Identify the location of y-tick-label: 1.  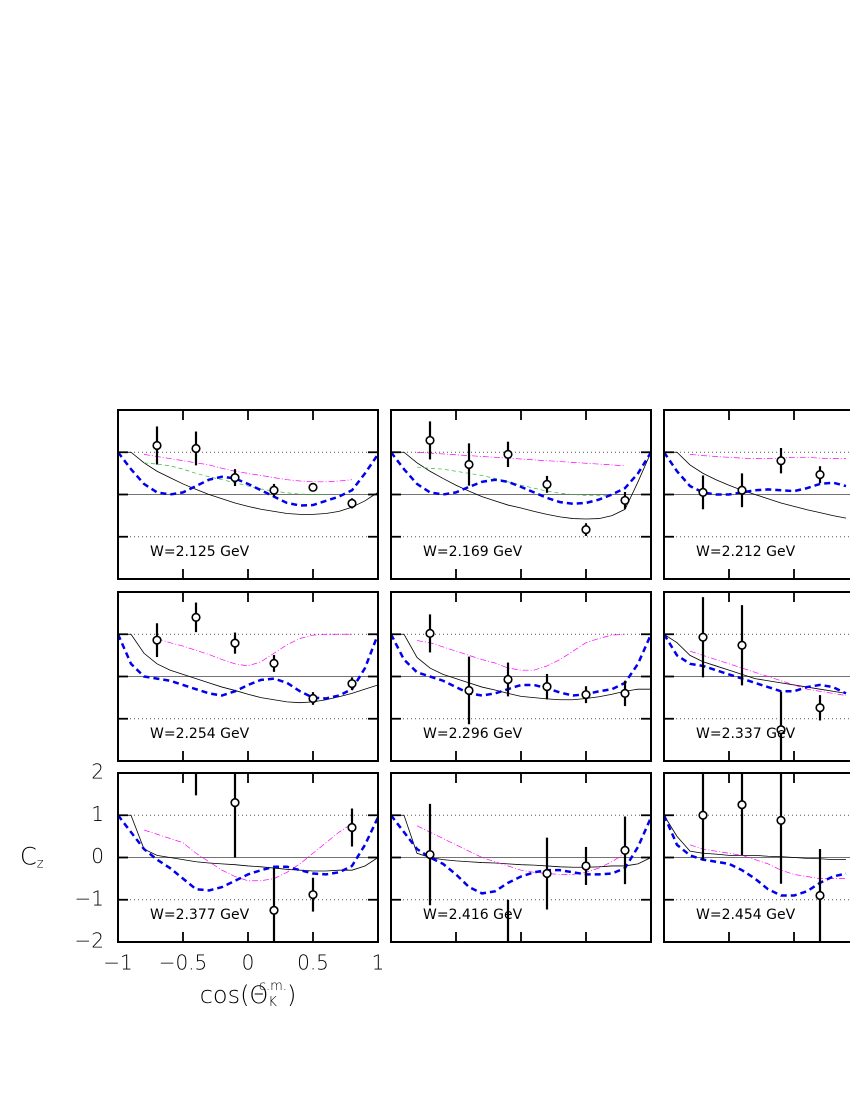
(97, 814).